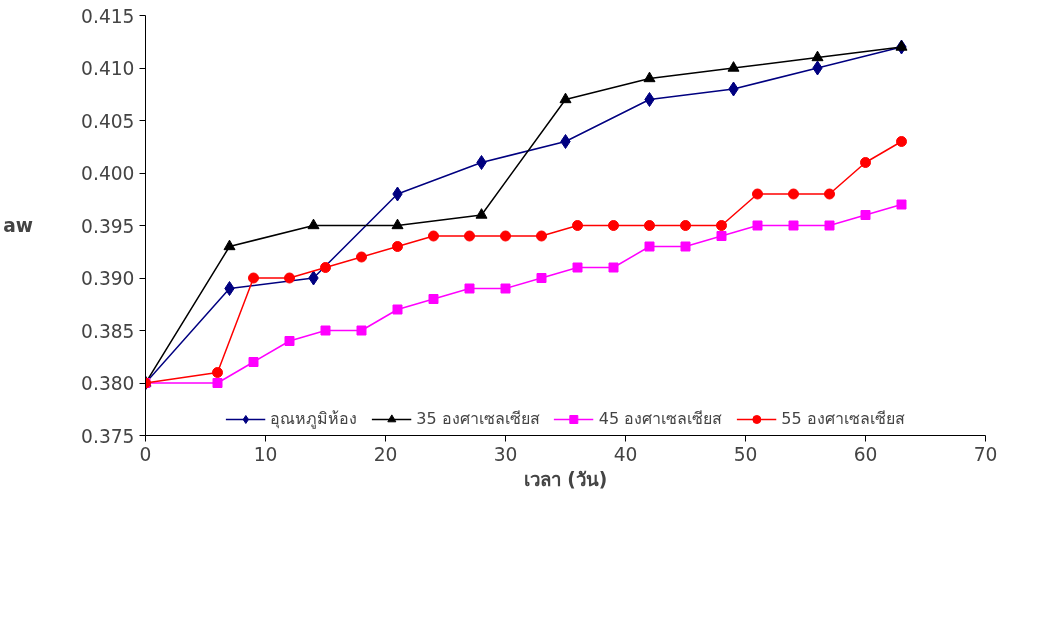 Image resolution: width=1052 pixels, height=641 pixels. I want to click on y-tick-label: 0.405, so click(108, 121).